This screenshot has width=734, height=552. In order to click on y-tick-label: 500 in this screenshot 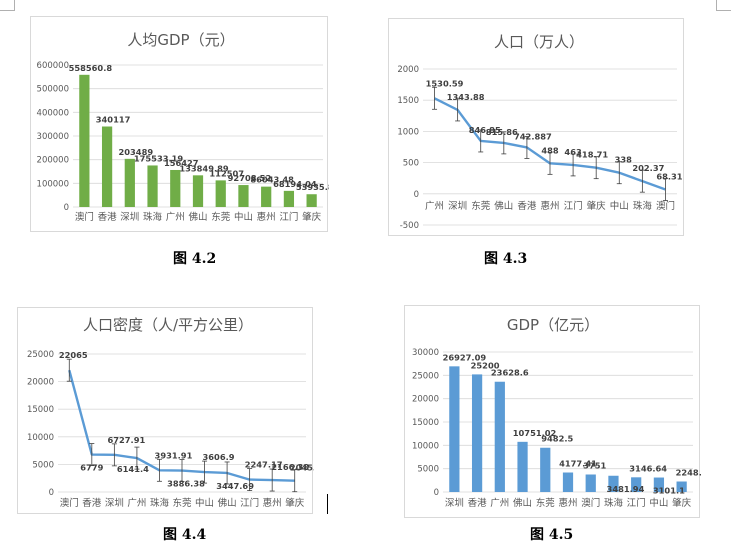, I will do `click(411, 164)`.